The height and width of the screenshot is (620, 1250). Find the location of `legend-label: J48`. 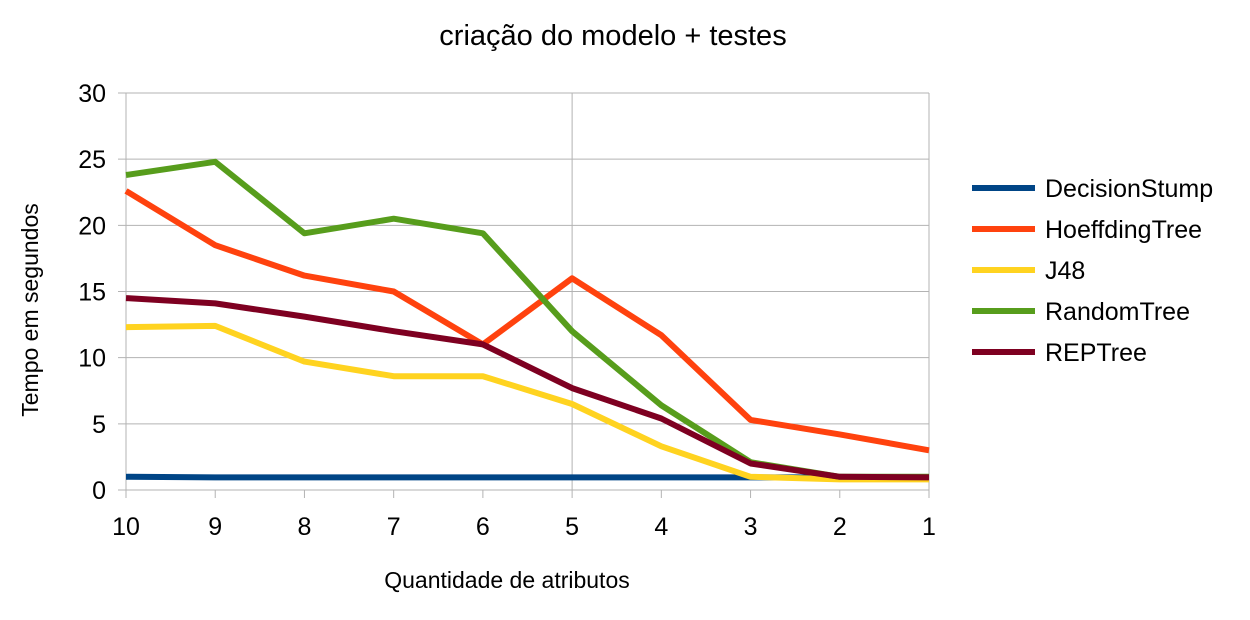

legend-label: J48 is located at coordinates (1065, 271).